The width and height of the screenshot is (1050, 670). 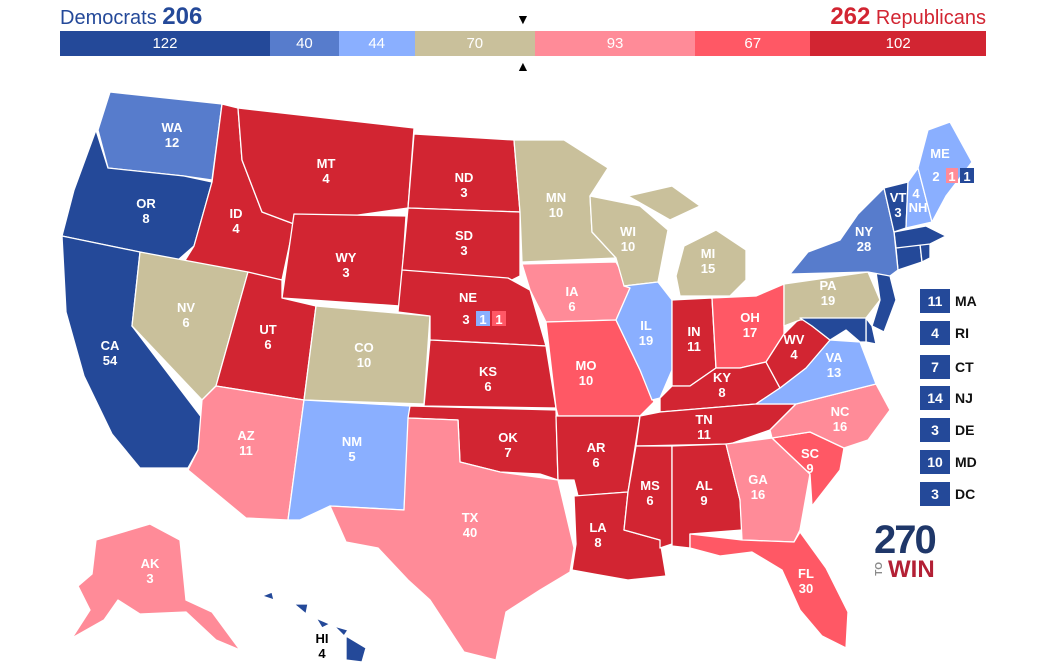 What do you see at coordinates (508, 445) in the screenshot?
I see `svg-text:OK7: OK 7` at bounding box center [508, 445].